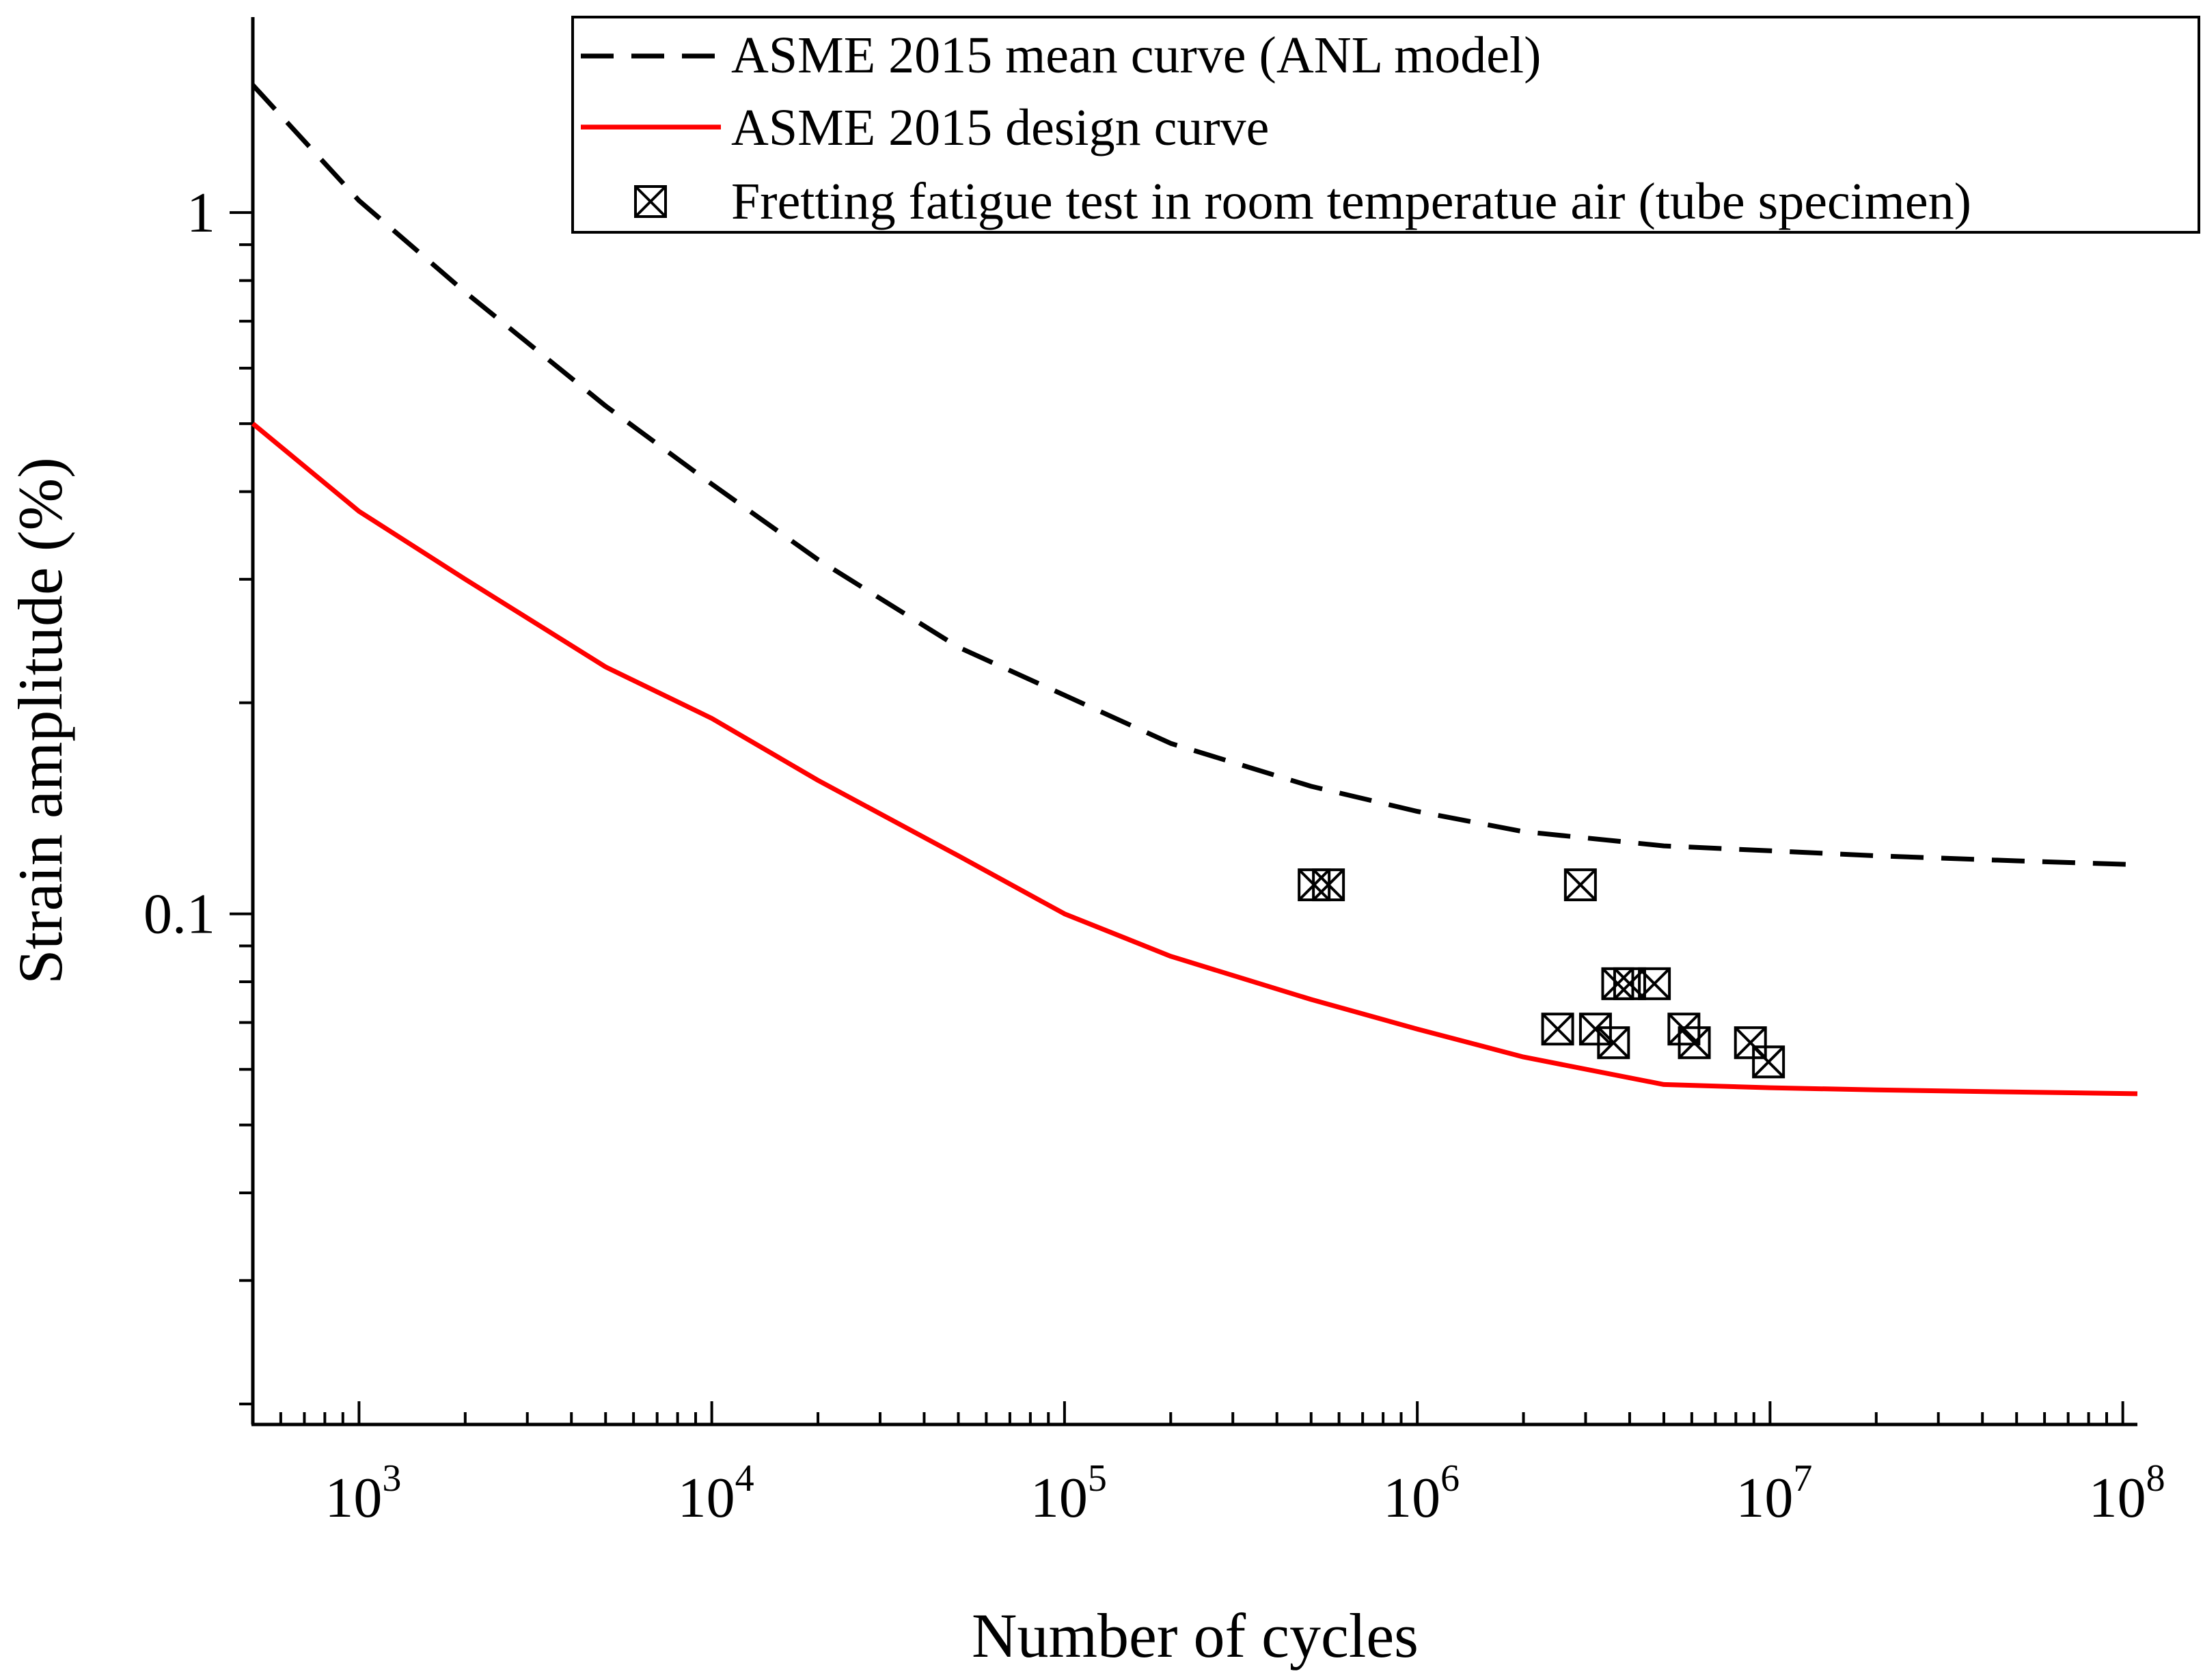  What do you see at coordinates (40, 720) in the screenshot?
I see `y-axis-title: Strain amplitude (%)` at bounding box center [40, 720].